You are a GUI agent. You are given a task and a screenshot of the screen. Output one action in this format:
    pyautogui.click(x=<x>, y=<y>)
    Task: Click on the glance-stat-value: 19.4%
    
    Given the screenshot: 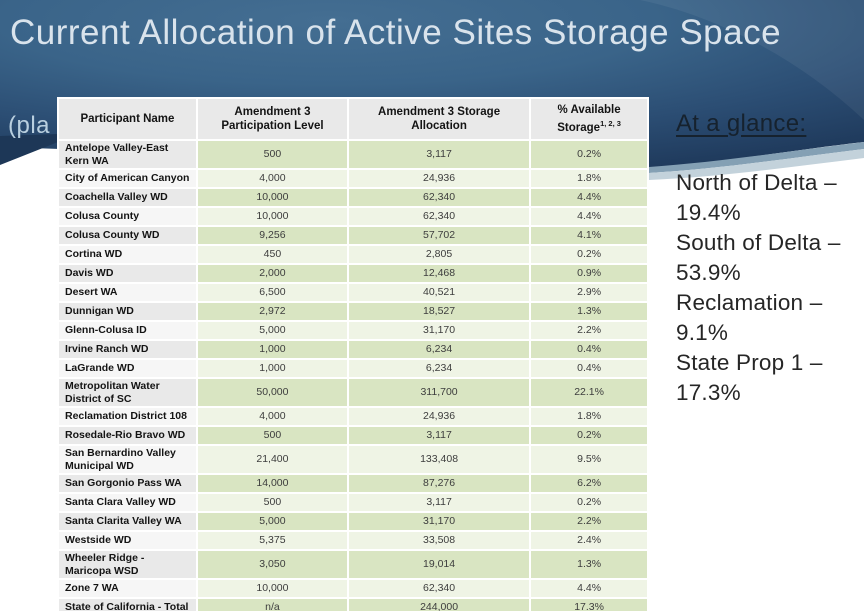 What is the action you would take?
    pyautogui.click(x=708, y=212)
    